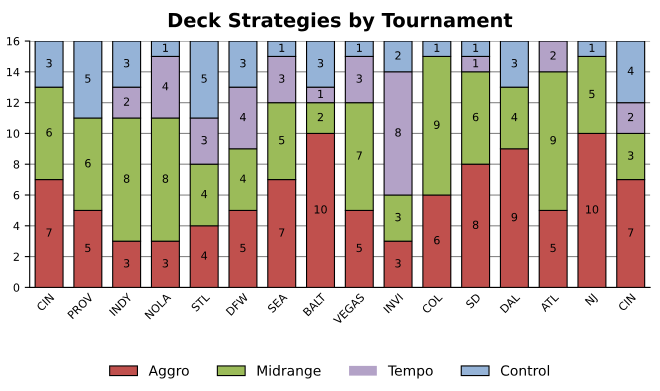 This screenshot has width=660, height=391. I want to click on y-tick-label: 16, so click(13, 41).